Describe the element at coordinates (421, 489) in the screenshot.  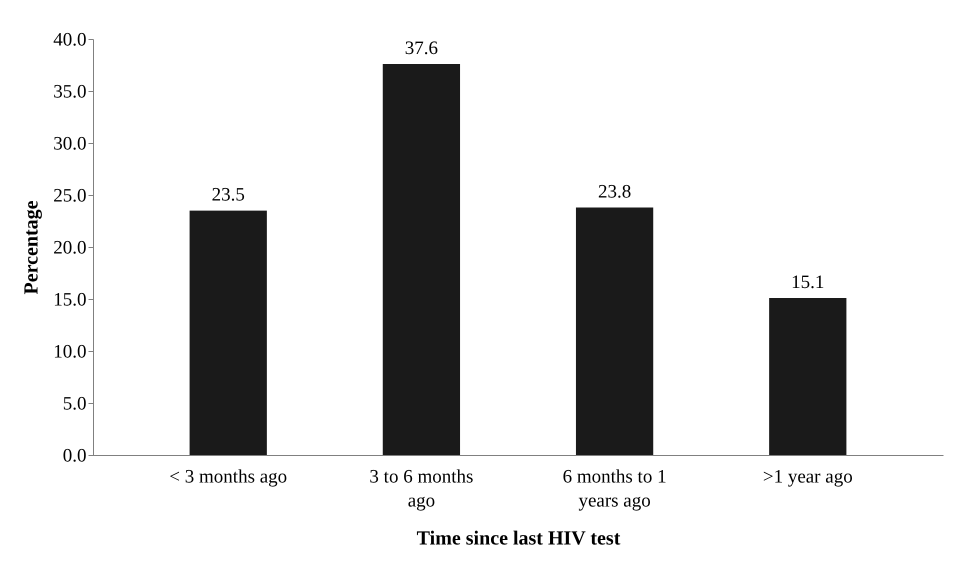
I see `x-tick-label: 3 to 6 months ago` at that location.